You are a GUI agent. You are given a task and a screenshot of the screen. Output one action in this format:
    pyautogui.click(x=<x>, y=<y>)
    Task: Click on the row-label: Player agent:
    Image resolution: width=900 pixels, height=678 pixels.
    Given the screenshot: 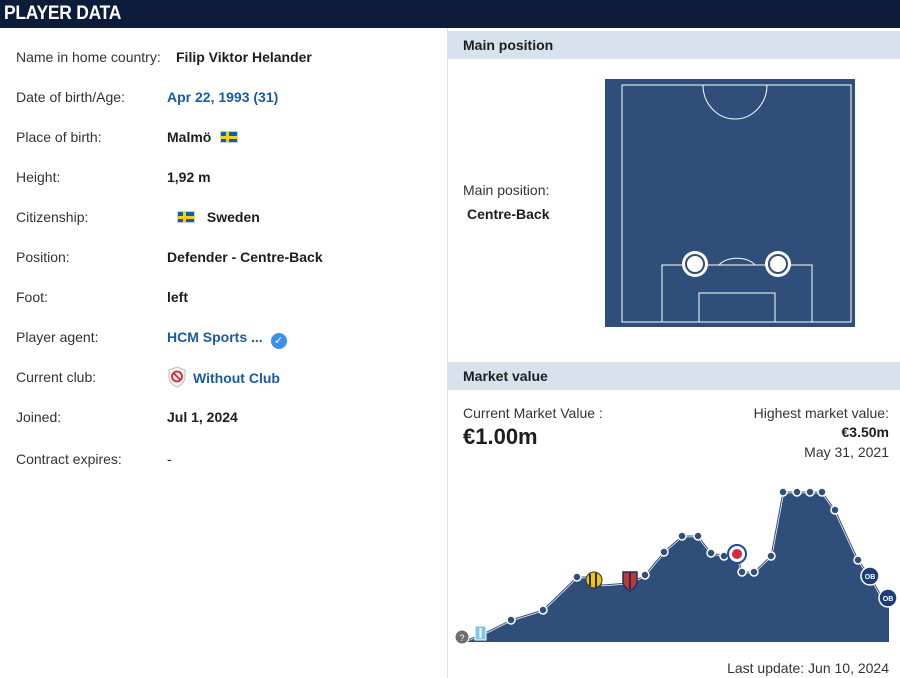 What is the action you would take?
    pyautogui.click(x=57, y=337)
    